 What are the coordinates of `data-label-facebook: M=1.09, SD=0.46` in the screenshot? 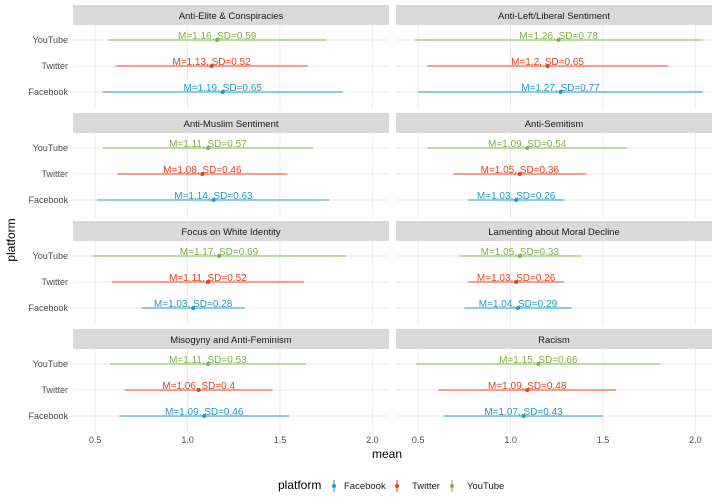 It's located at (204, 412).